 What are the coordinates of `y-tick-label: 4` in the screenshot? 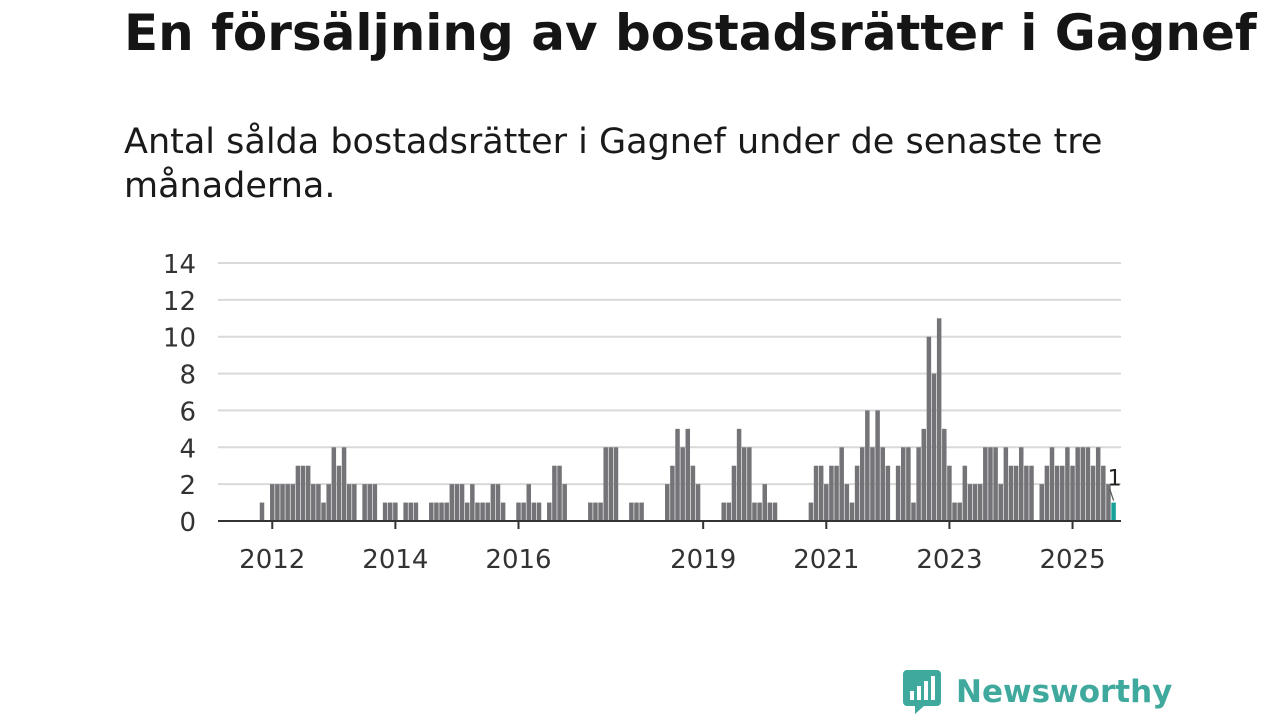 It's located at (187, 449).